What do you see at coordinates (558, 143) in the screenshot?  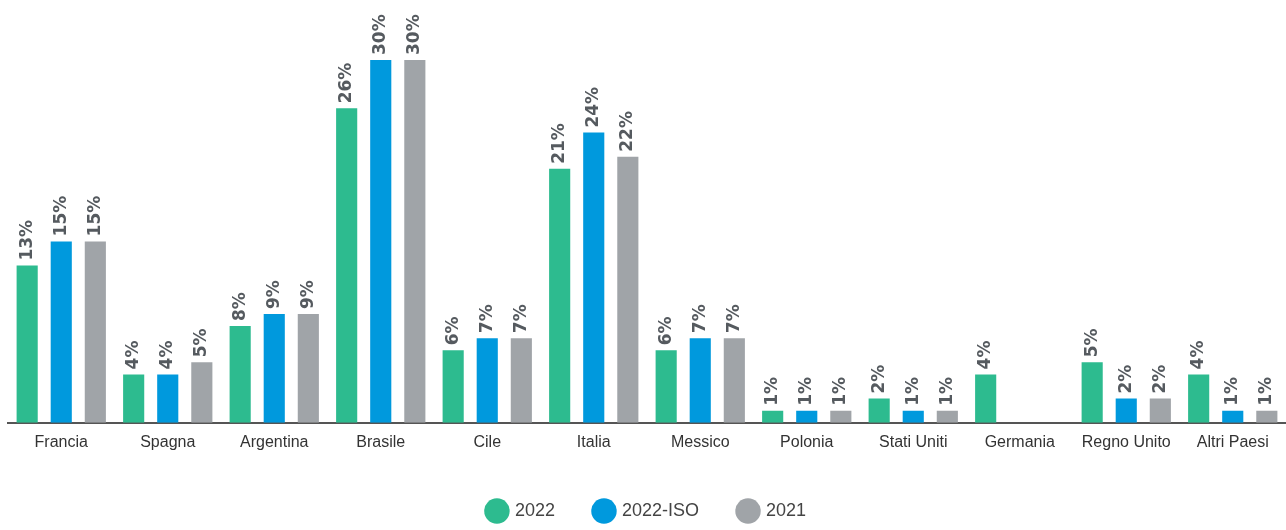 I see `data-label: 21%` at bounding box center [558, 143].